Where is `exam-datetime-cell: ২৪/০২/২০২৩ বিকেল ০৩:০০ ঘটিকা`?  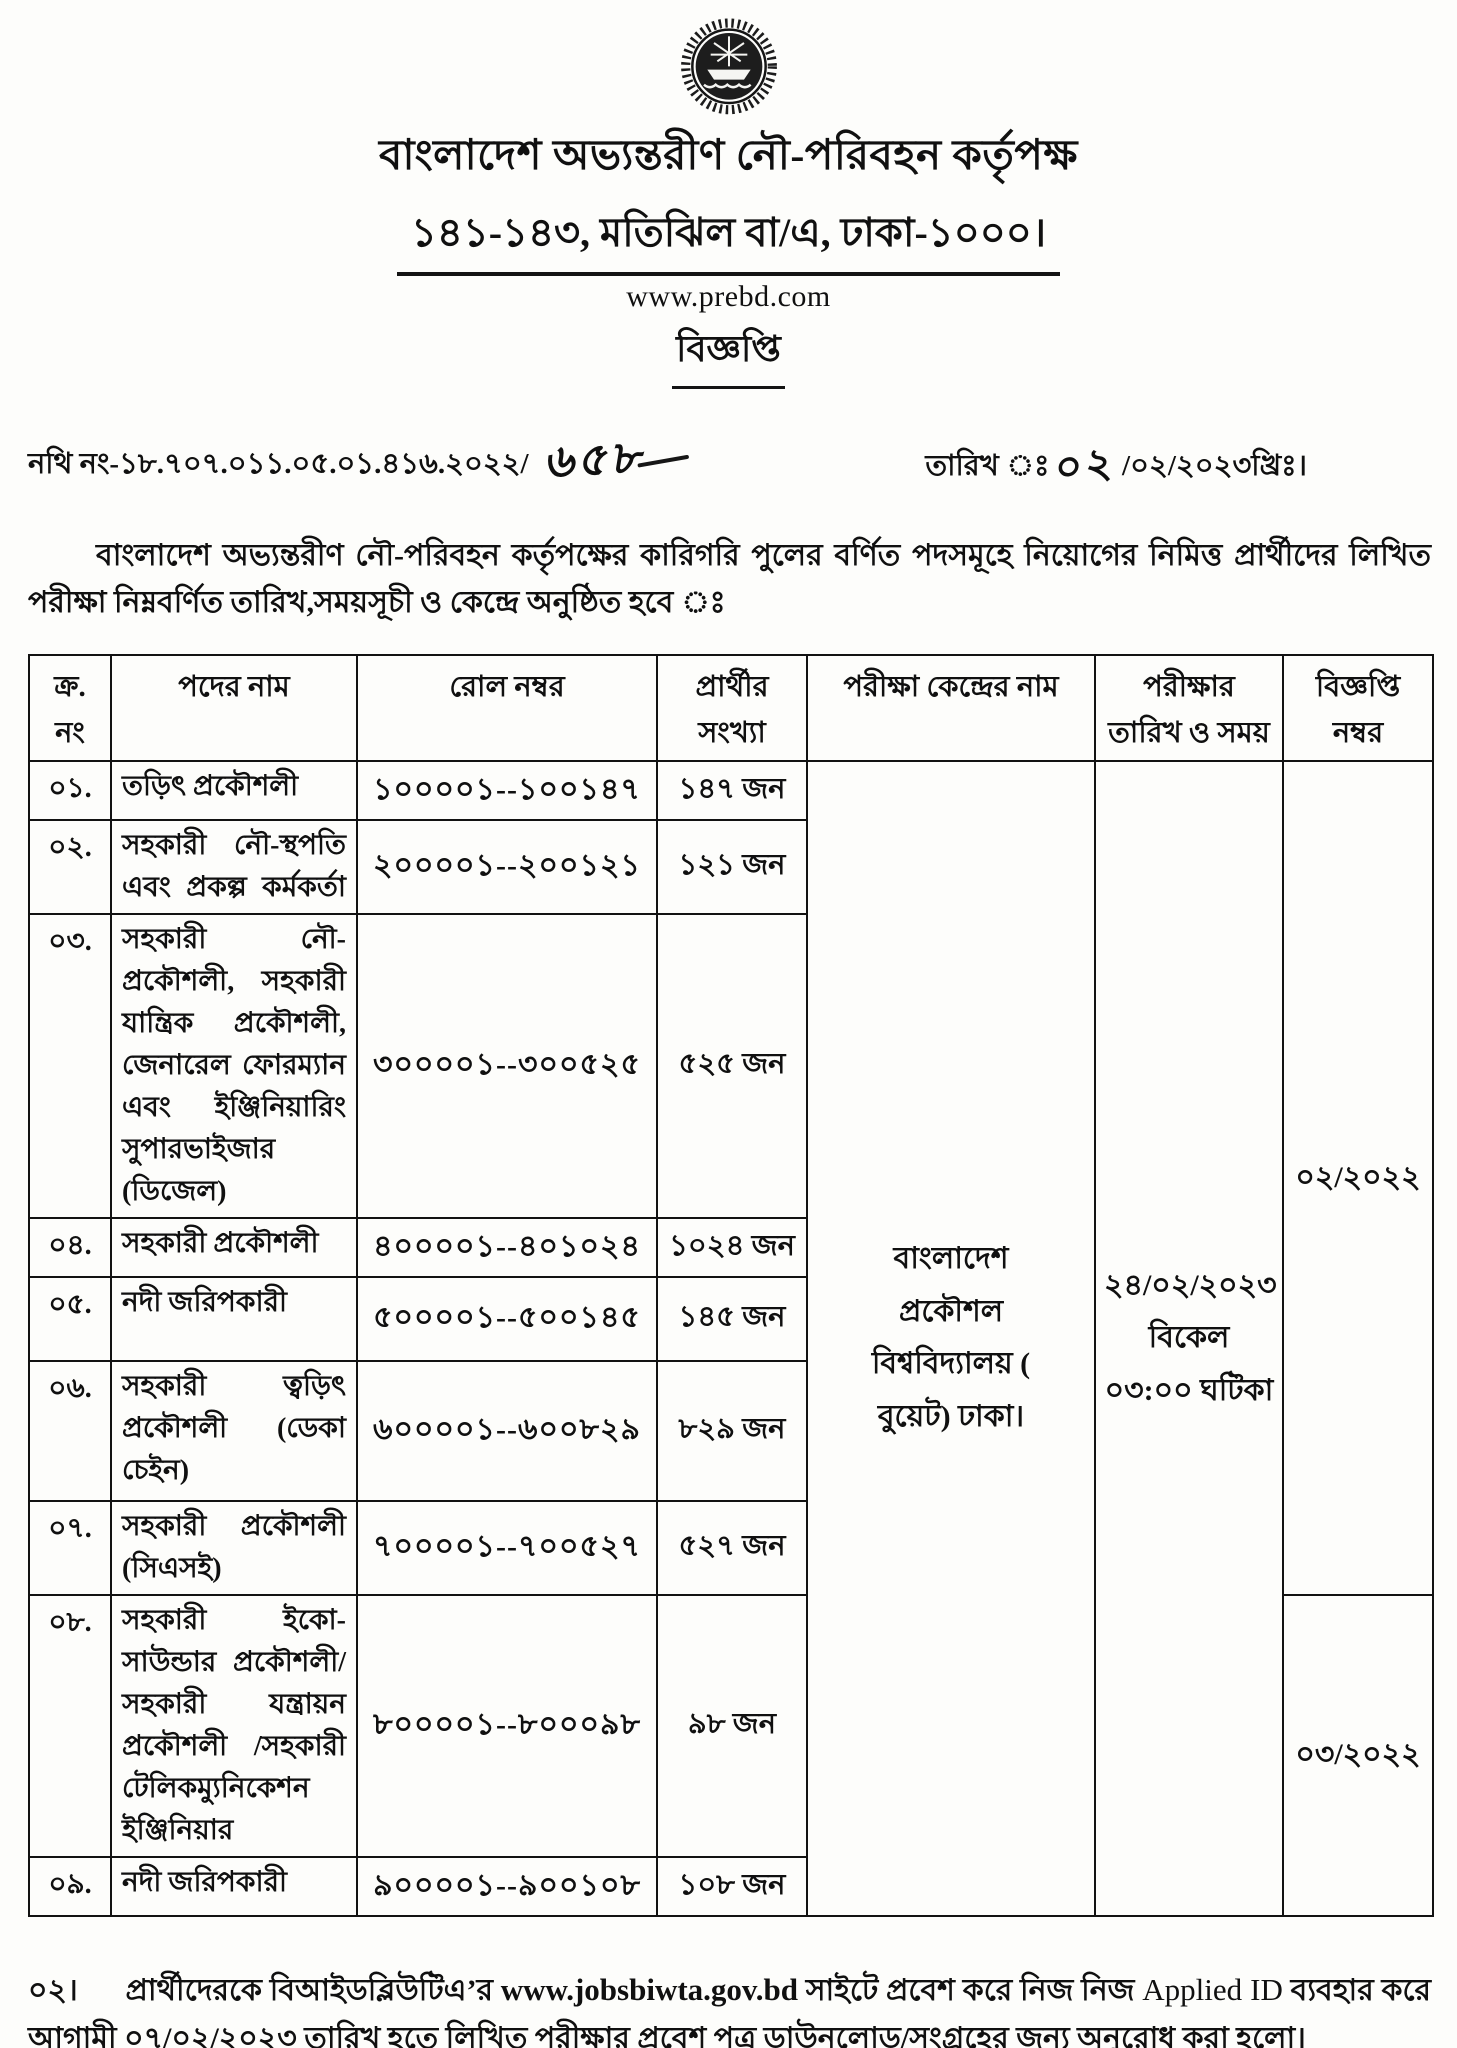
exam-datetime-cell: ২৪/০২/২০২৩ বিকেল ০৩:০০ ঘটিকা is located at coordinates (1189, 1338).